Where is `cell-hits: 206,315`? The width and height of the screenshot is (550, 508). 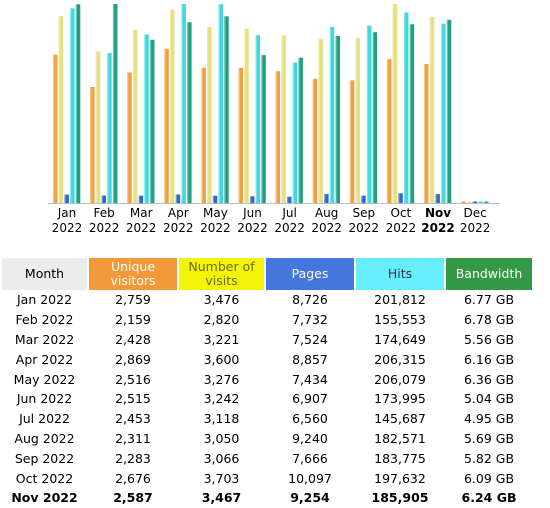
cell-hits: 206,315 is located at coordinates (400, 359).